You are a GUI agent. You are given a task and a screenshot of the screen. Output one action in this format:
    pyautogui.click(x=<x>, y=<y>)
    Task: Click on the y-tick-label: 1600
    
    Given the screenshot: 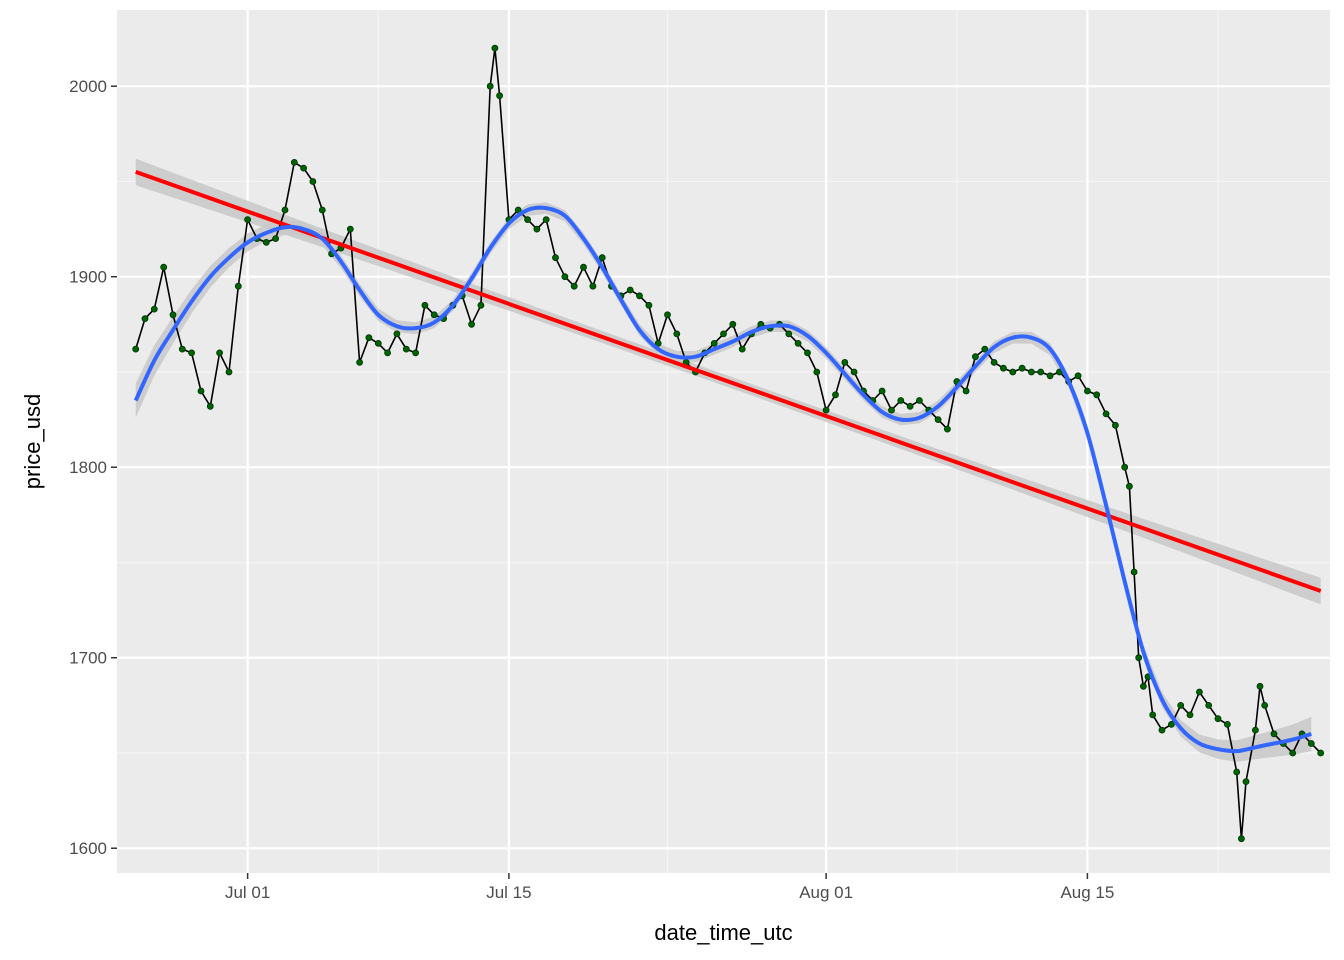 What is the action you would take?
    pyautogui.click(x=88, y=848)
    